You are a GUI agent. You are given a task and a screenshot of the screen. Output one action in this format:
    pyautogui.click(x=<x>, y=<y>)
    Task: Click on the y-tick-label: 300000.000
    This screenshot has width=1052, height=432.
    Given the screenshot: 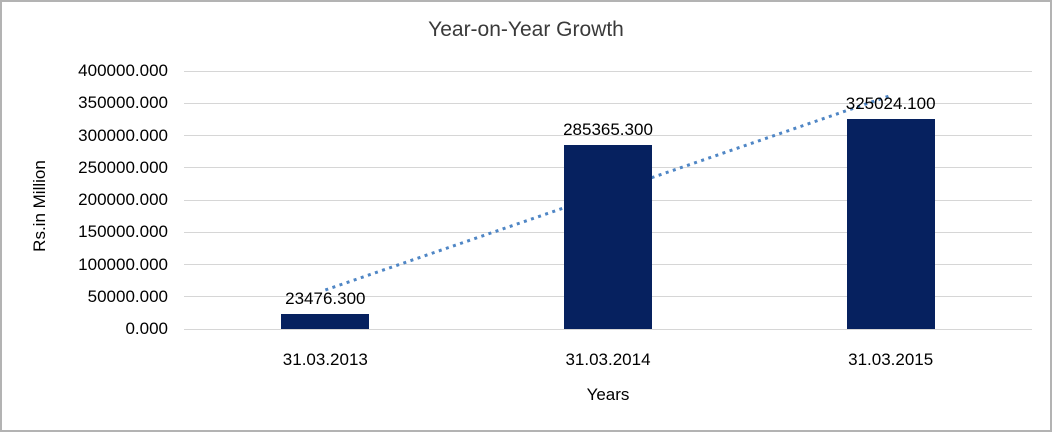 What is the action you would take?
    pyautogui.click(x=123, y=135)
    